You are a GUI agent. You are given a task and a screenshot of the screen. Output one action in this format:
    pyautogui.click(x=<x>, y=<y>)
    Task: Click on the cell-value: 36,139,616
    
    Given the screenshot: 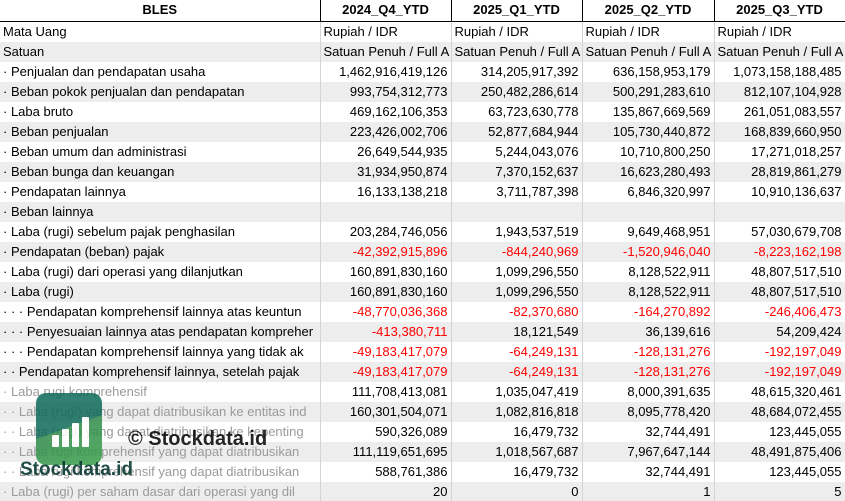 What is the action you would take?
    pyautogui.click(x=648, y=331)
    